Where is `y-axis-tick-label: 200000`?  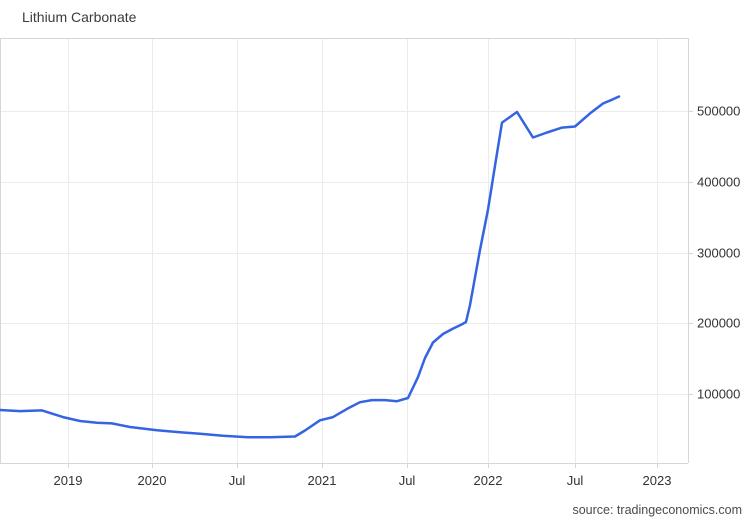 y-axis-tick-label: 200000 is located at coordinates (719, 323).